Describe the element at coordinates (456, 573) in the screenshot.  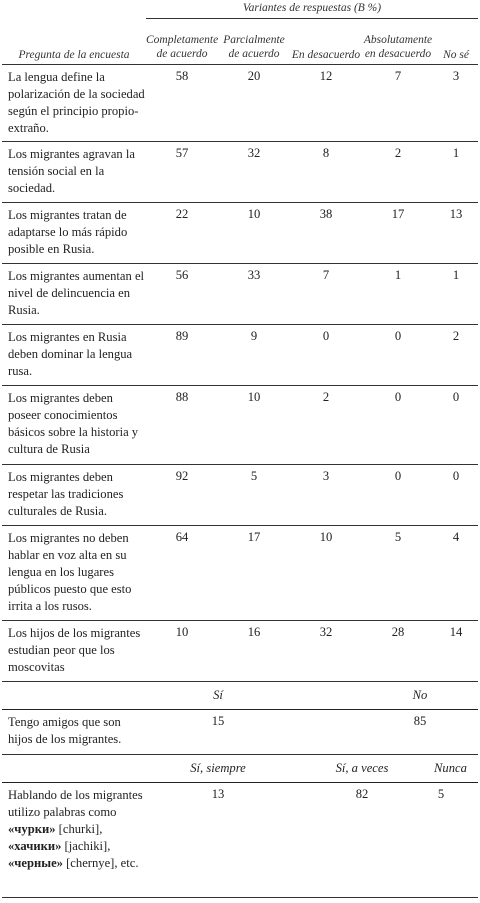
I see `value-cell: 4` at that location.